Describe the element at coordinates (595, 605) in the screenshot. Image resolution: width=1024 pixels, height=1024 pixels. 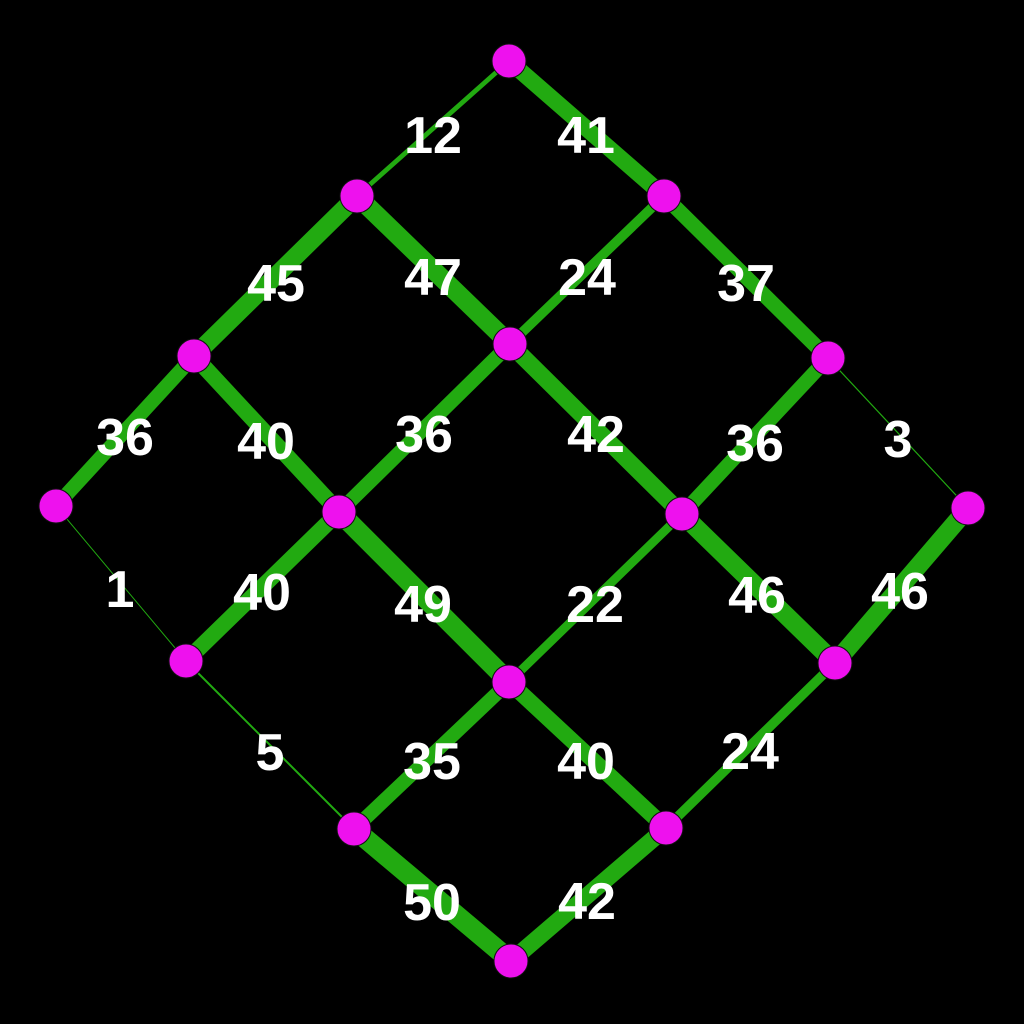
I see `edge-weight-label: 22` at that location.